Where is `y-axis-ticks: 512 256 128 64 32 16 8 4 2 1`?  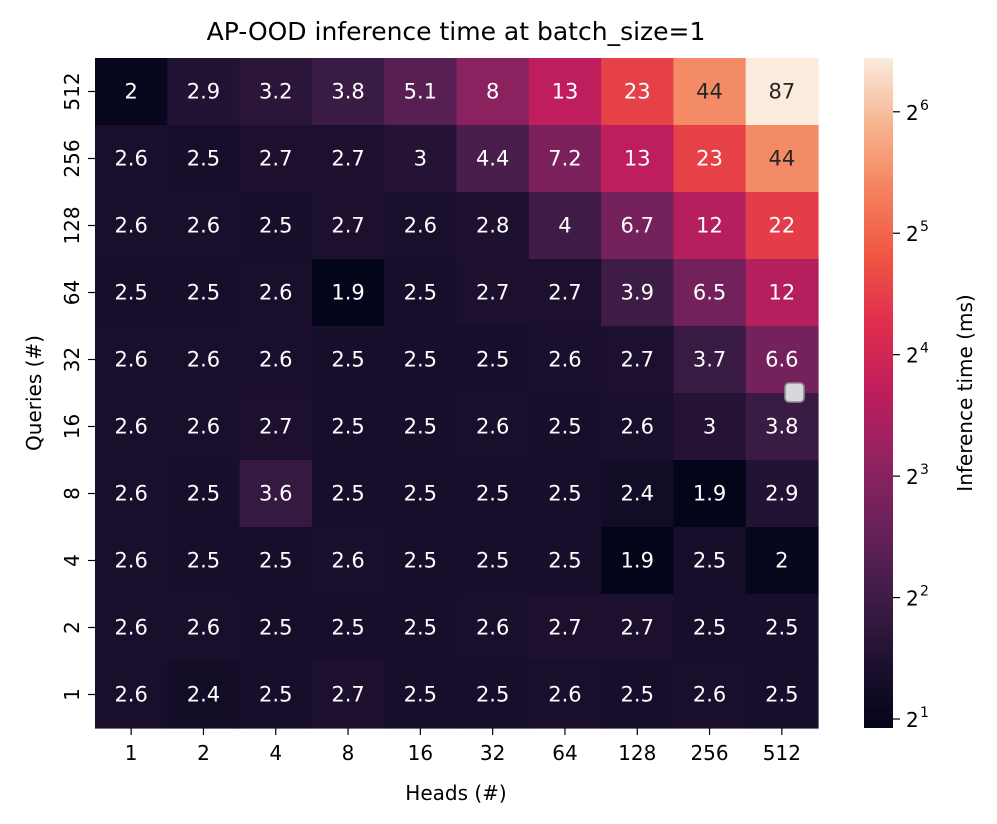
y-axis-ticks: 512 256 128 64 32 16 8 4 2 1 is located at coordinates (77, 386).